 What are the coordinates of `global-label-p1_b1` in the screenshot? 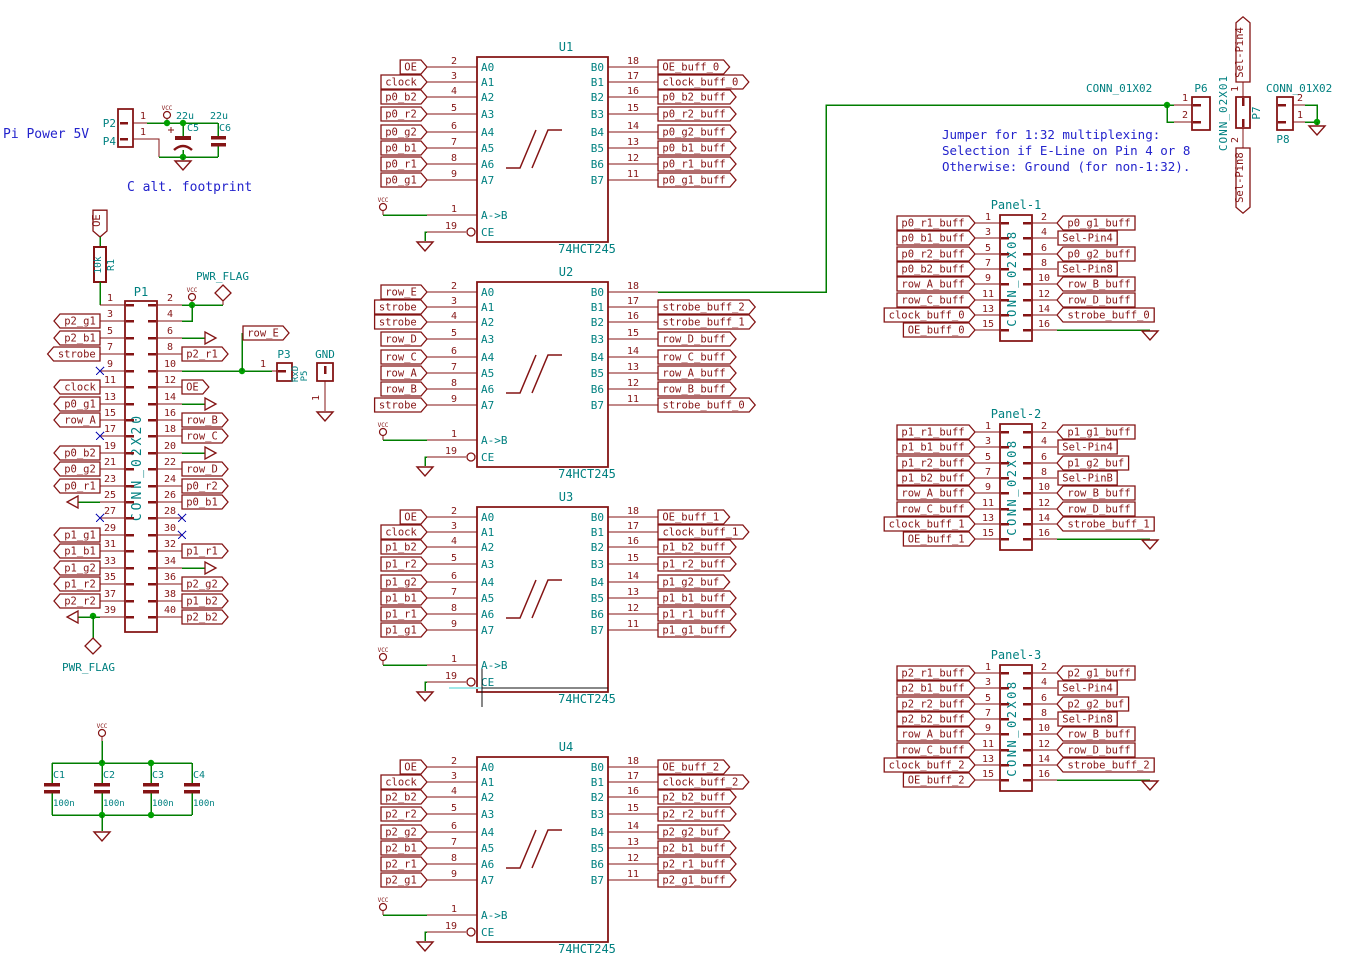 It's located at (77, 551).